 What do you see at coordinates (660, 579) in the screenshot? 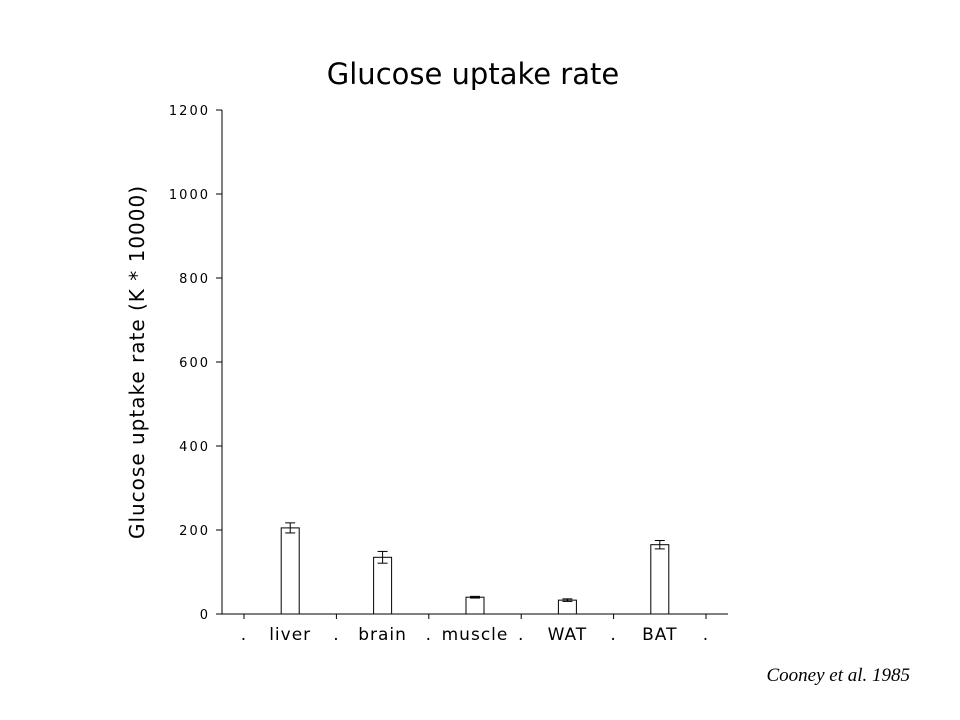
I see `bar-bat` at bounding box center [660, 579].